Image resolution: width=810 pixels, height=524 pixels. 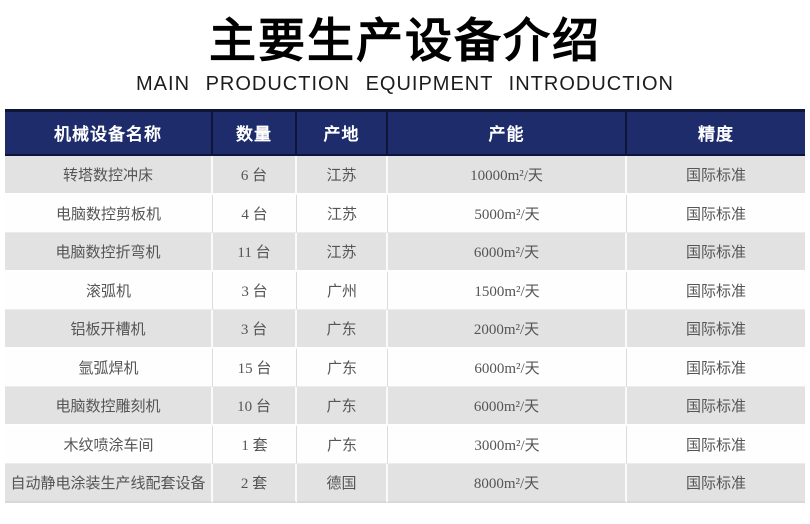 I want to click on cell-equipment-name: 铝板开槽机, so click(x=109, y=329).